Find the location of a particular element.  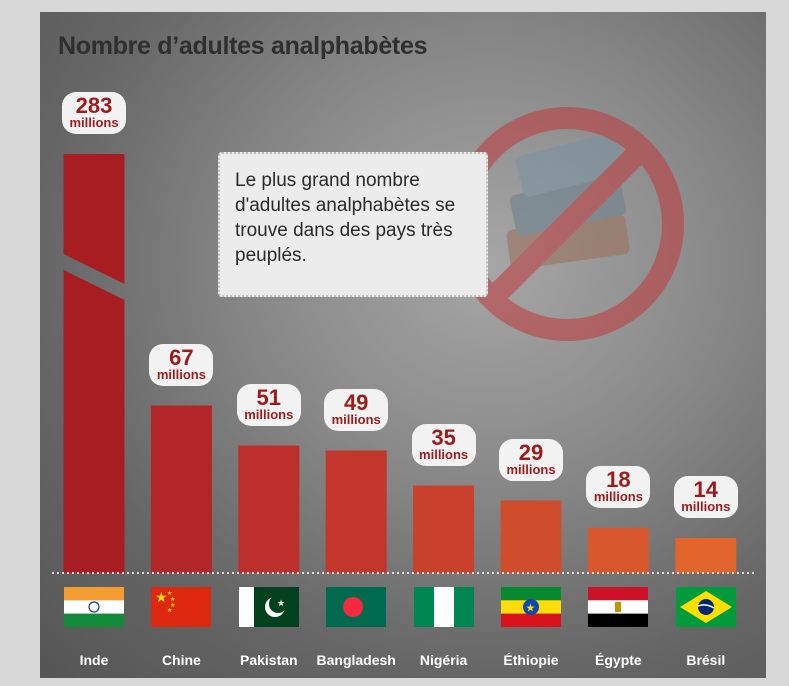

value-label-bresil: 14 millions is located at coordinates (705, 497).